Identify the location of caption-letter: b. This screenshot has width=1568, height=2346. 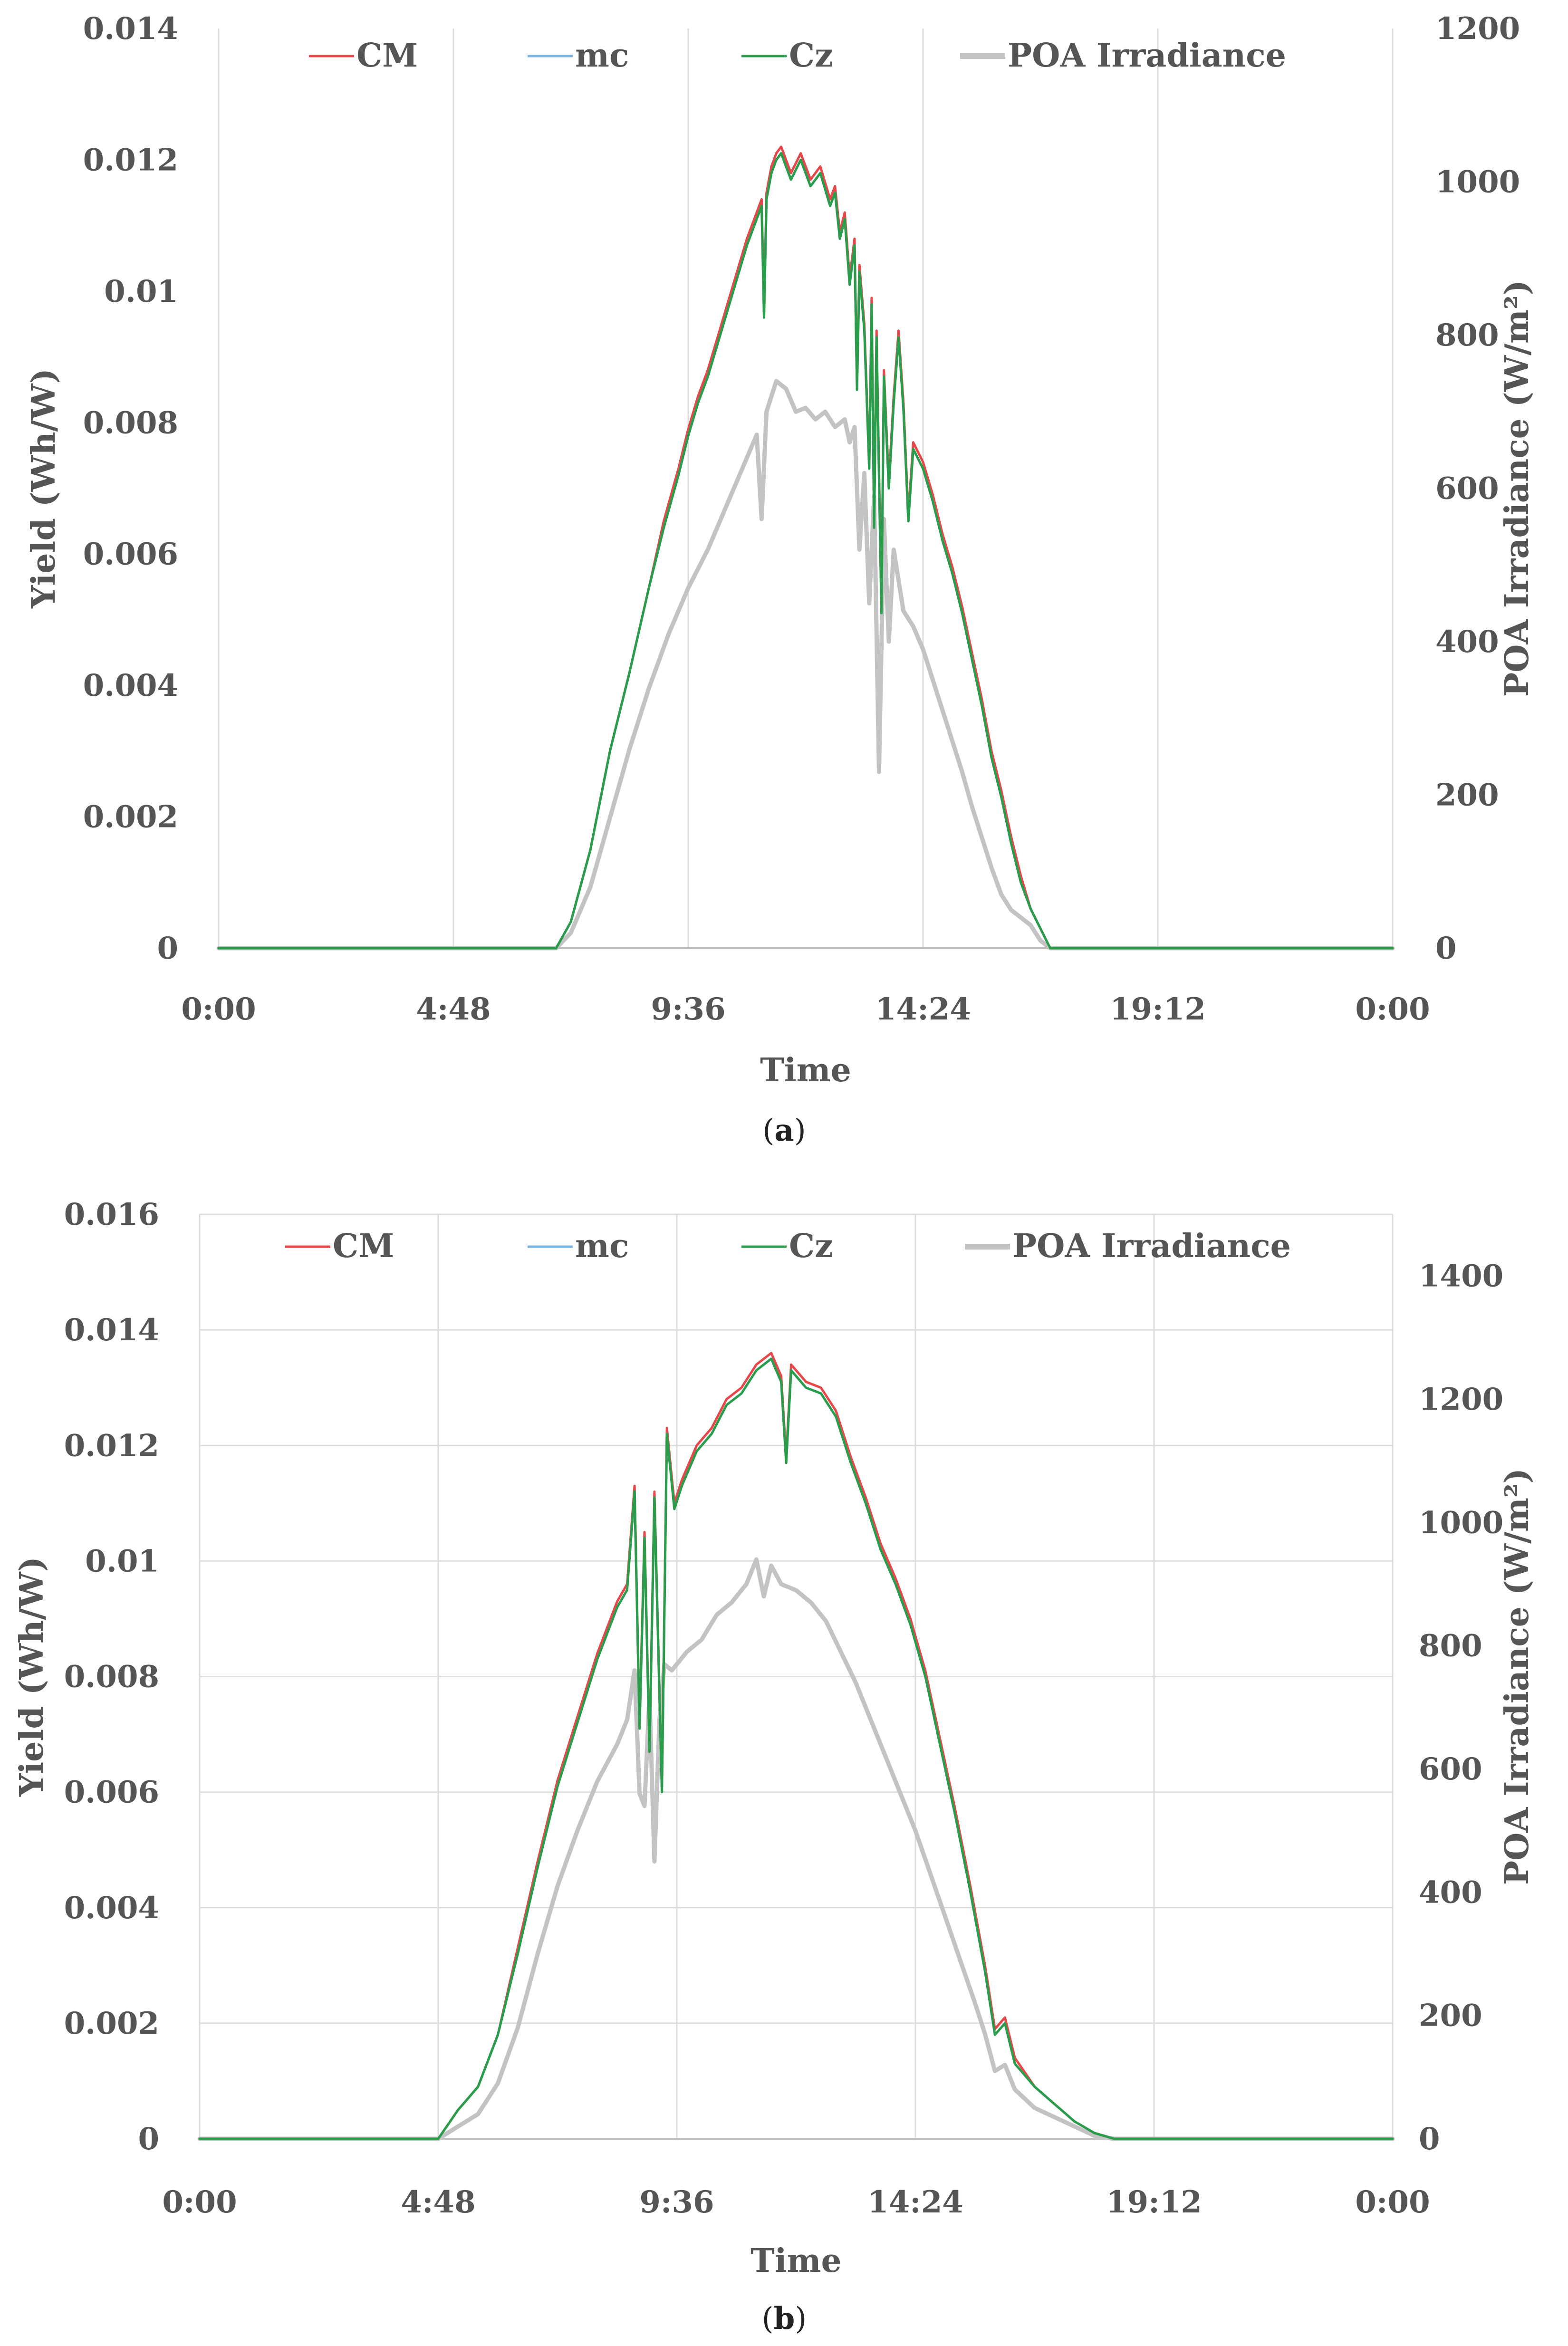
(784, 2318).